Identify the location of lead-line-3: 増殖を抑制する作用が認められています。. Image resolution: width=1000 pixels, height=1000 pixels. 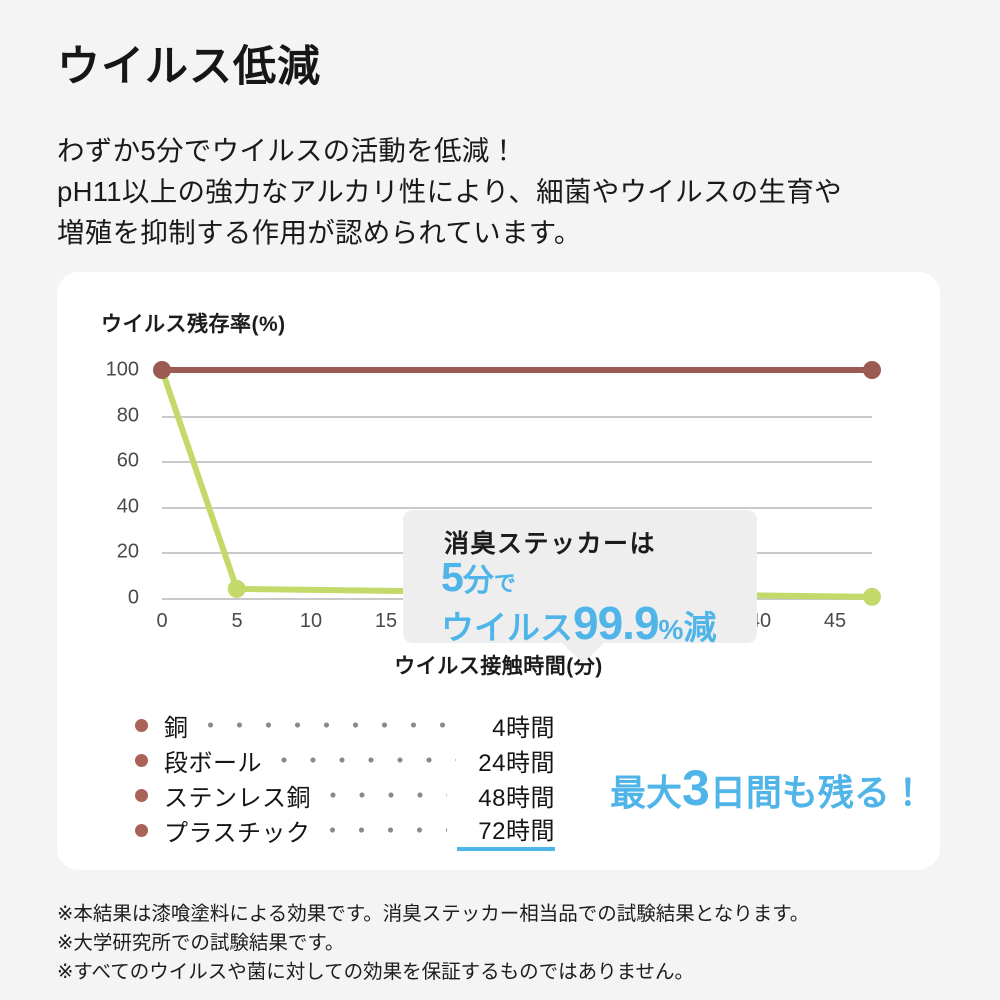
(319, 232).